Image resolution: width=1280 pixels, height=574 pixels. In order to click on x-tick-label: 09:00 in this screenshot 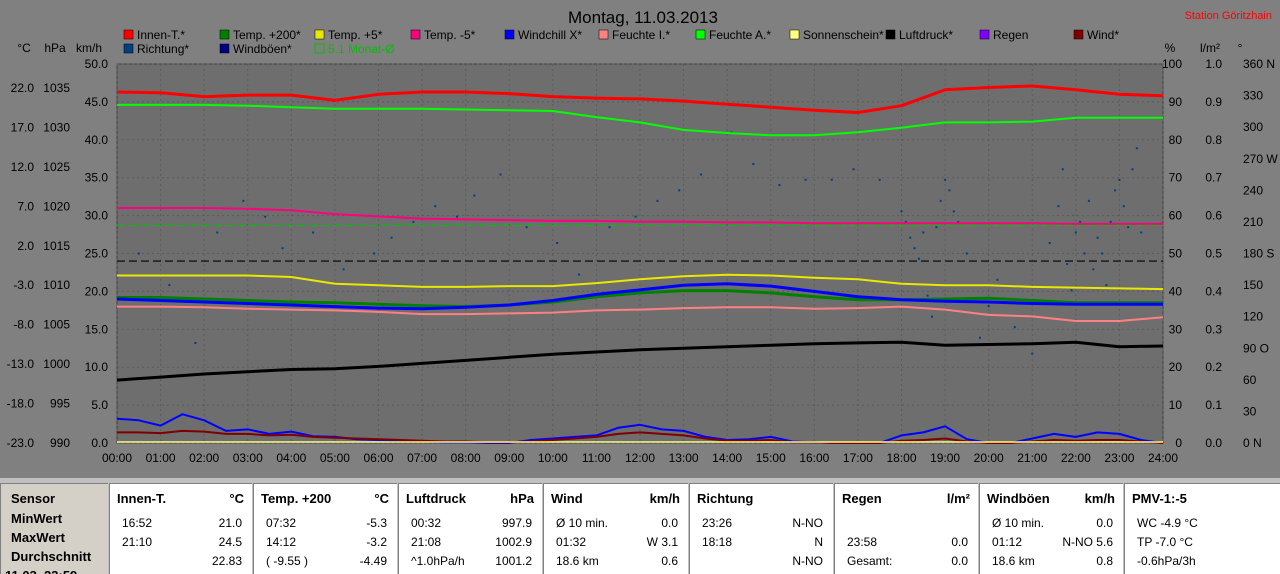, I will do `click(509, 458)`.